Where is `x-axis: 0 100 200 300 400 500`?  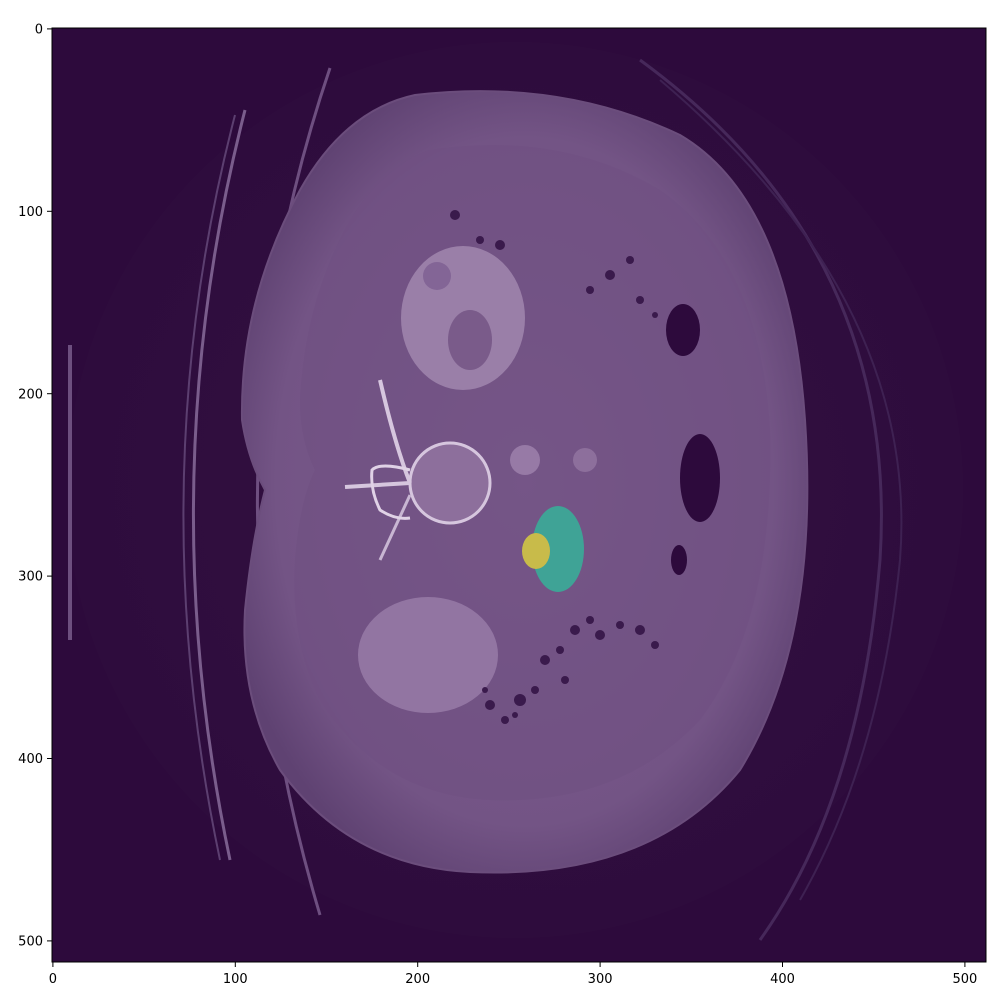 x-axis: 0 100 200 300 400 500 is located at coordinates (513, 974).